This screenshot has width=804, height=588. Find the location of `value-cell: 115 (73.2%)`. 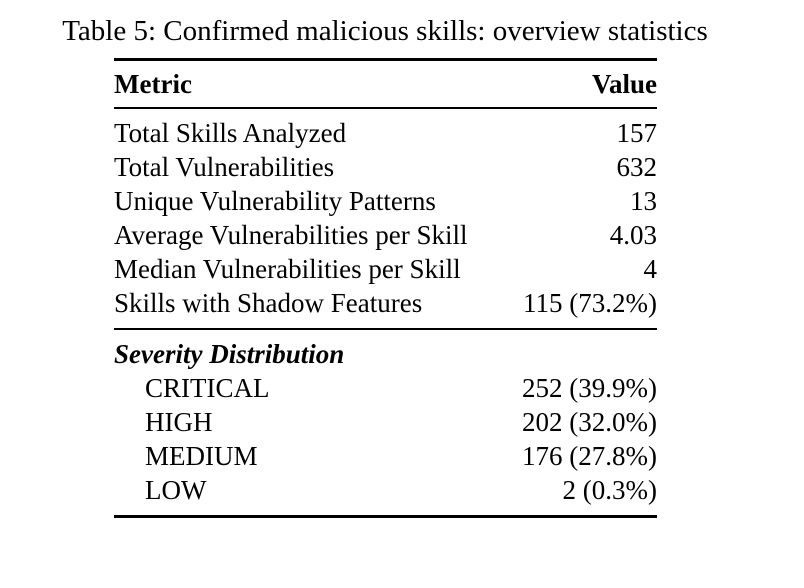

value-cell: 115 (73.2%) is located at coordinates (590, 303).